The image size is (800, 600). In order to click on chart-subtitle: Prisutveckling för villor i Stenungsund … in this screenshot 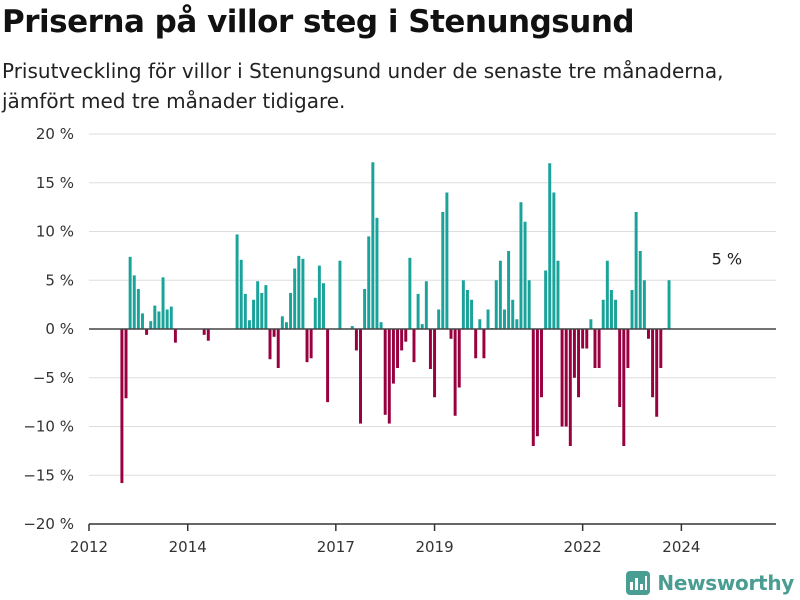, I will do `click(363, 86)`.